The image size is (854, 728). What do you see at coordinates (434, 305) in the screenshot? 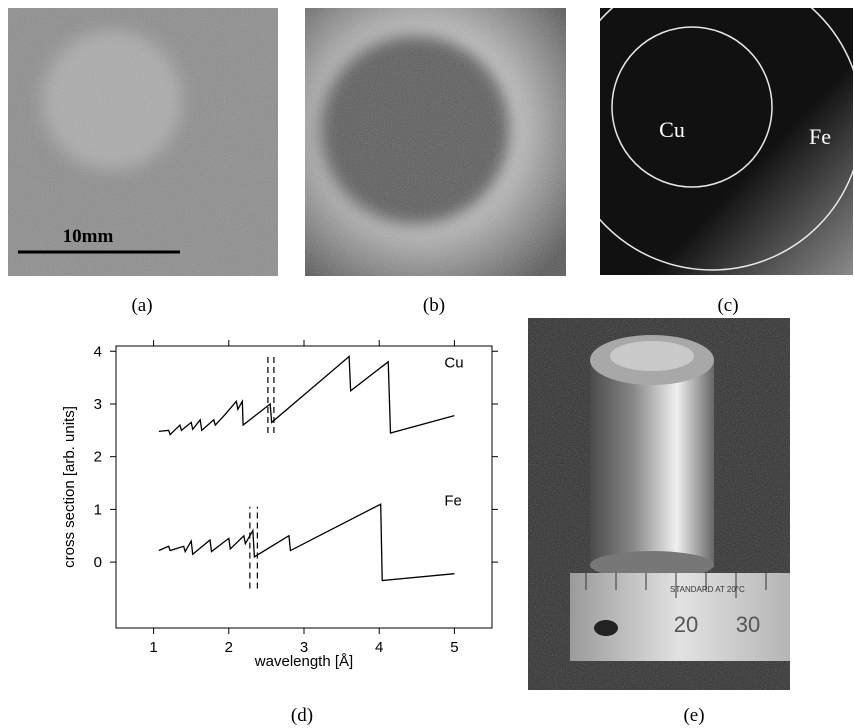
I see `panel-label: (b)` at bounding box center [434, 305].